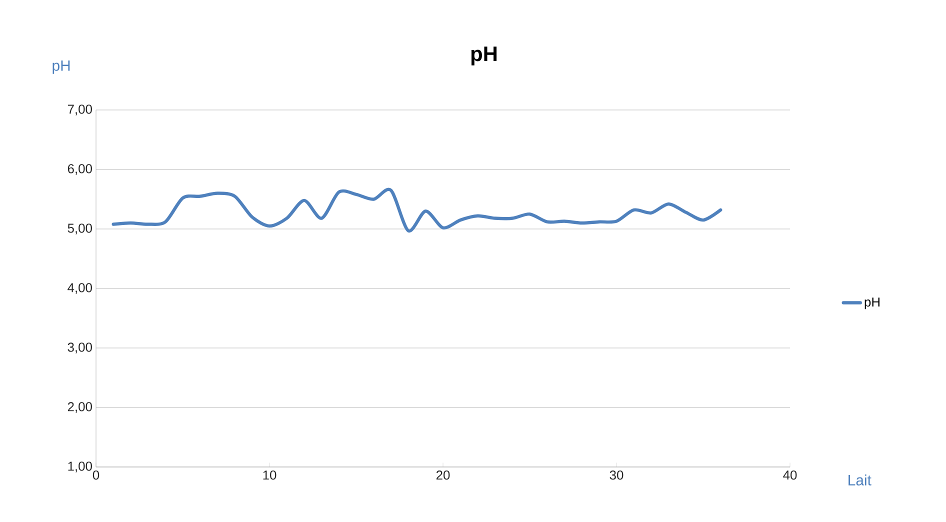 The height and width of the screenshot is (522, 946). I want to click on y-tick-label: 2,00, so click(80, 407).